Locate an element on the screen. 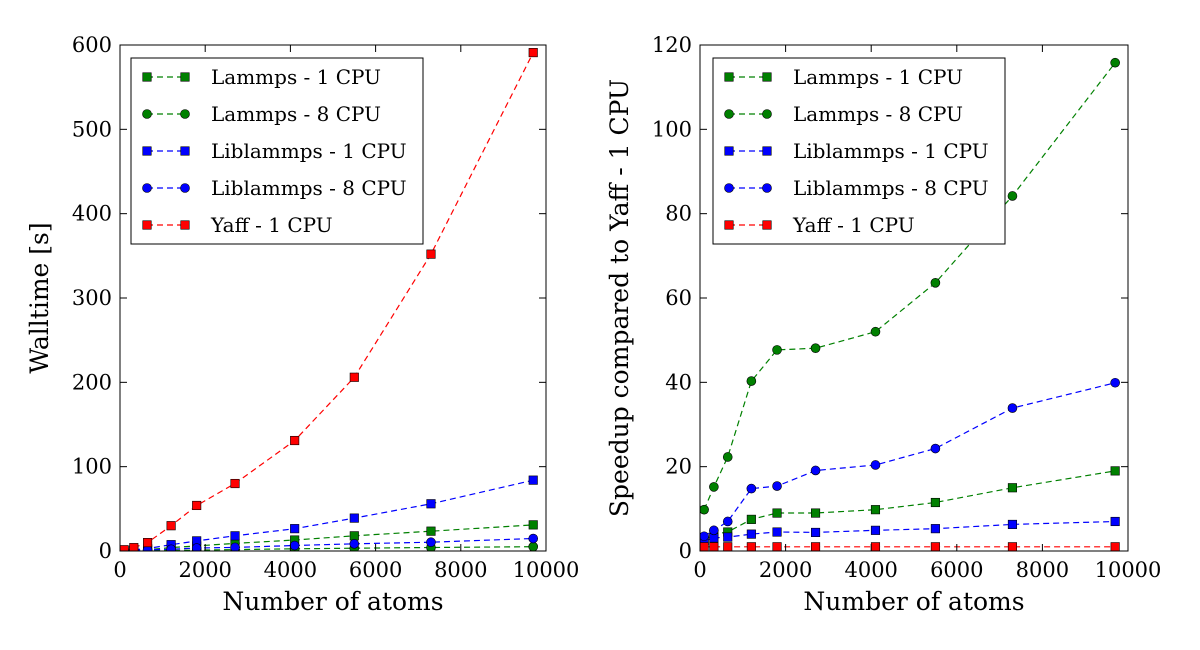  legend-label: Liblammps - 1 CPU is located at coordinates (309, 151).